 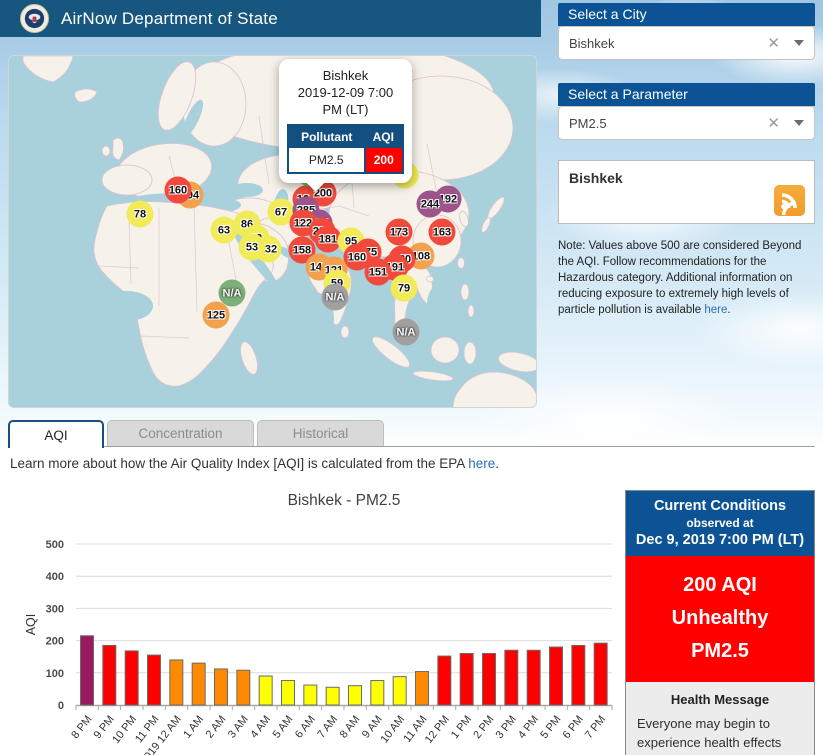 I want to click on svg-text: 6 AM, so click(x=305, y=726).